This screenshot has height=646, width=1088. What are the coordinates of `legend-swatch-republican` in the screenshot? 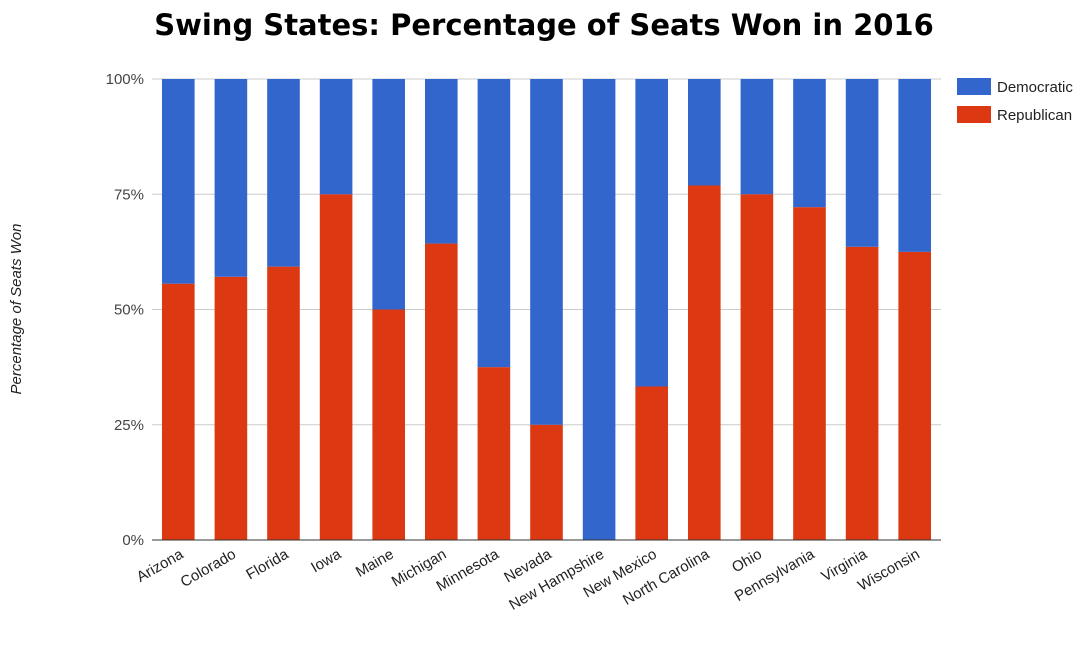 It's located at (974, 114).